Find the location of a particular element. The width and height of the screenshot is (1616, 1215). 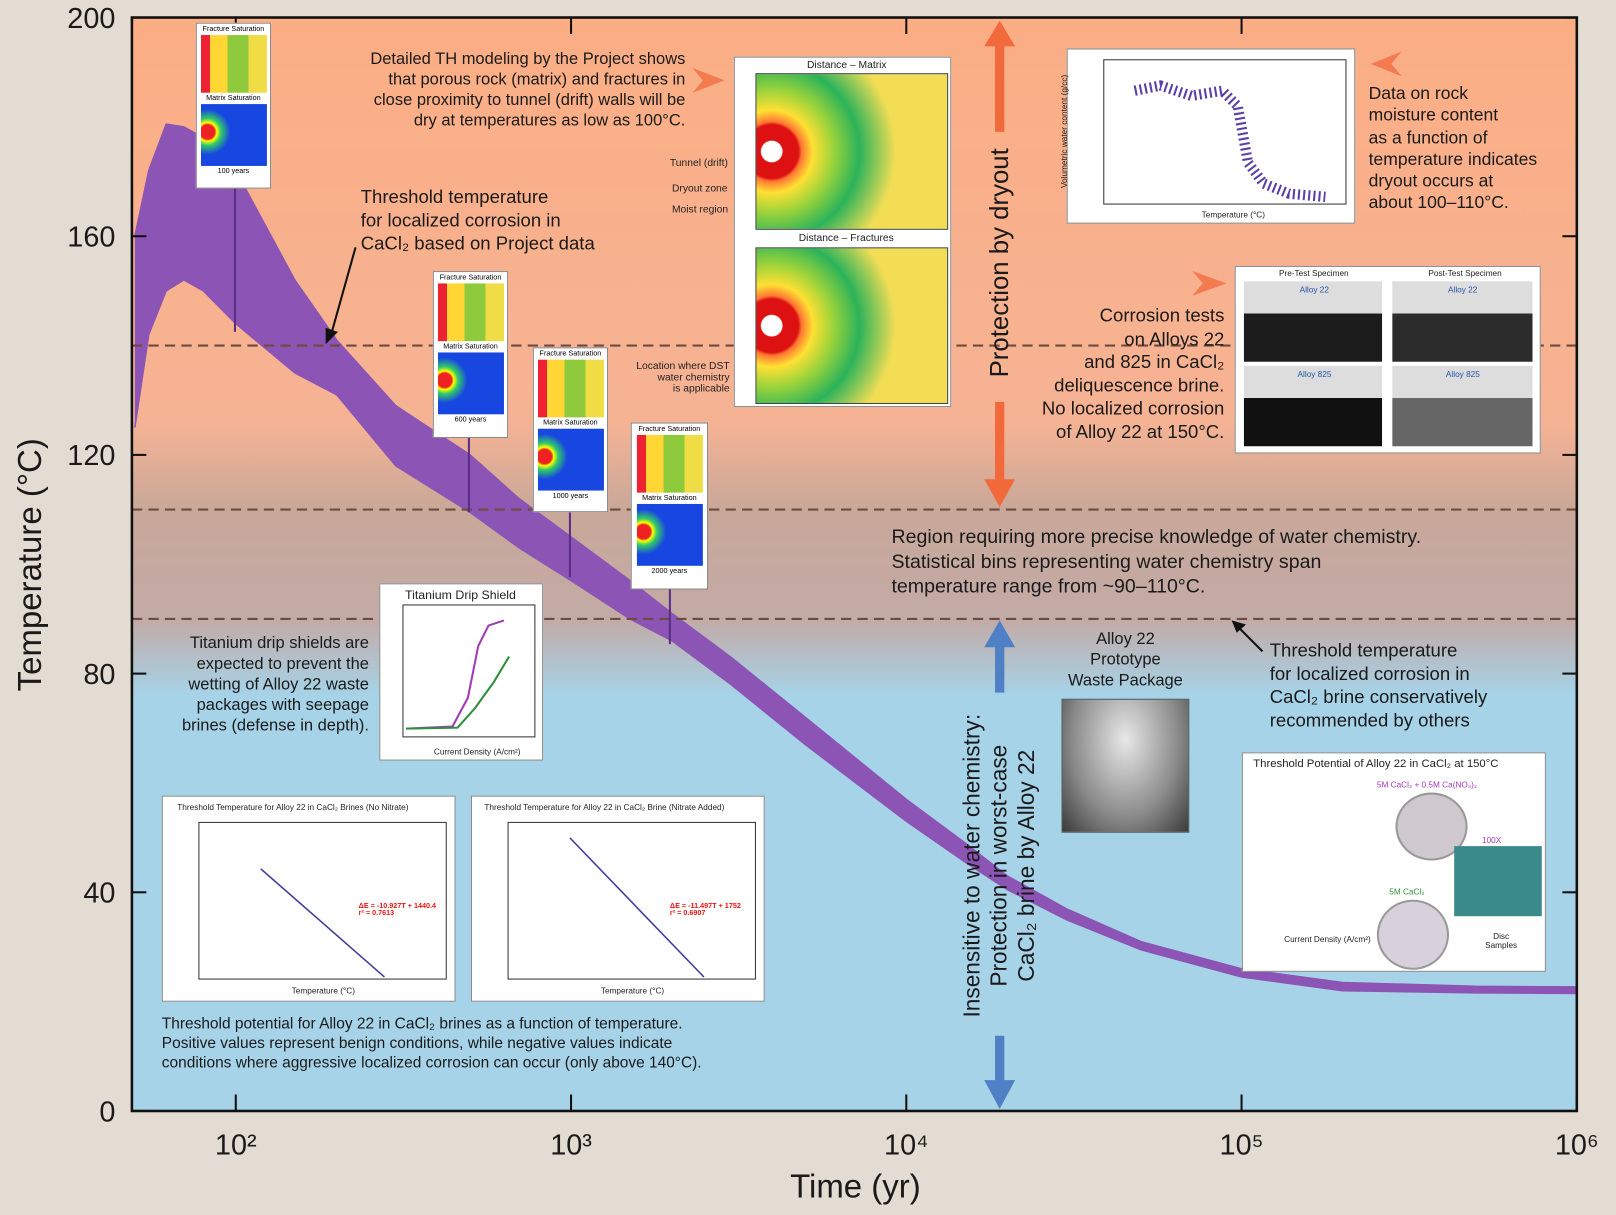

inset-label: Tunnel (drift) is located at coordinates (698, 163).